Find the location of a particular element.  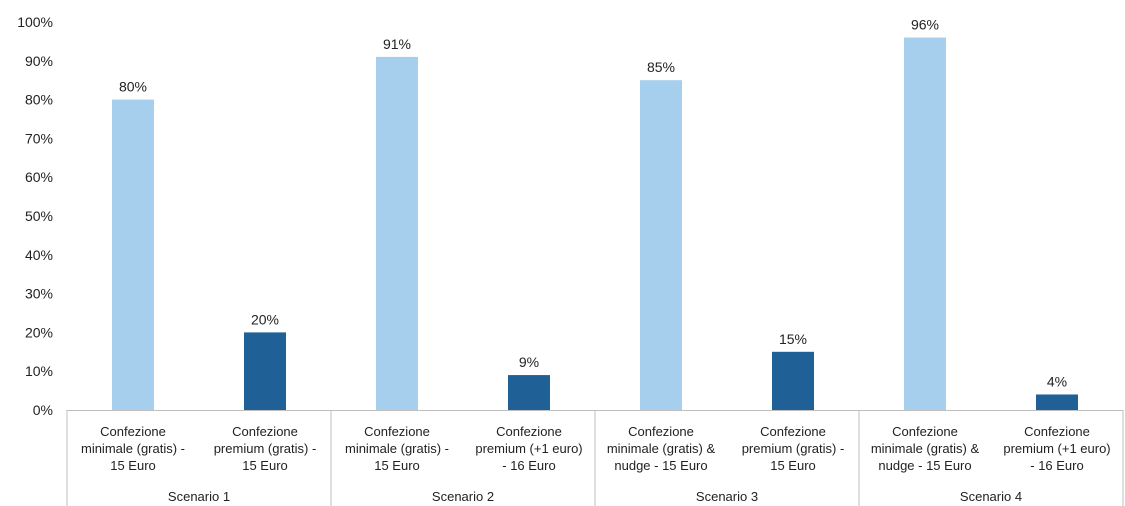

y-tick-label: 20% is located at coordinates (39, 332).